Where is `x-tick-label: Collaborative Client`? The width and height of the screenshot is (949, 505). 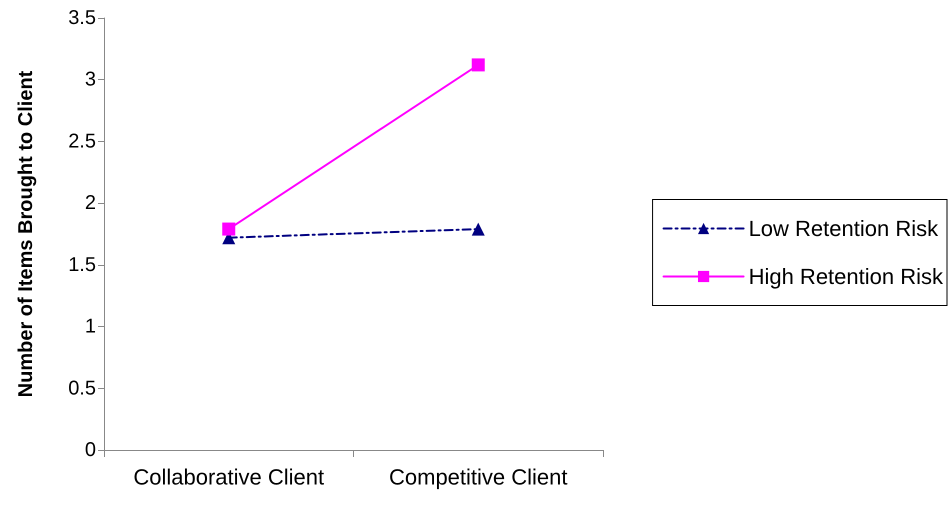 x-tick-label: Collaborative Client is located at coordinates (228, 477).